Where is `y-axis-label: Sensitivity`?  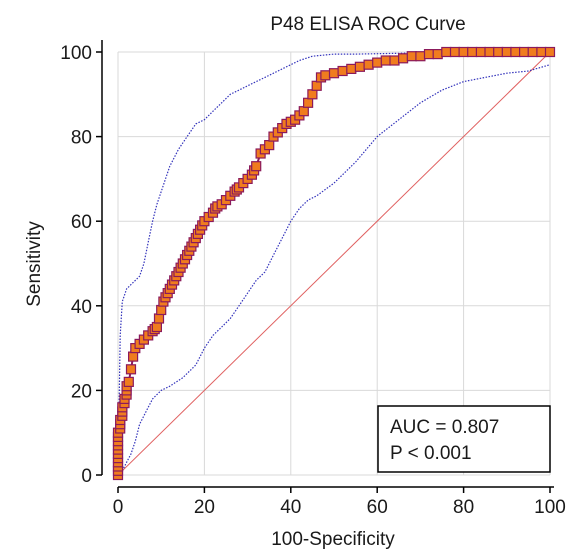 y-axis-label: Sensitivity is located at coordinates (34, 264).